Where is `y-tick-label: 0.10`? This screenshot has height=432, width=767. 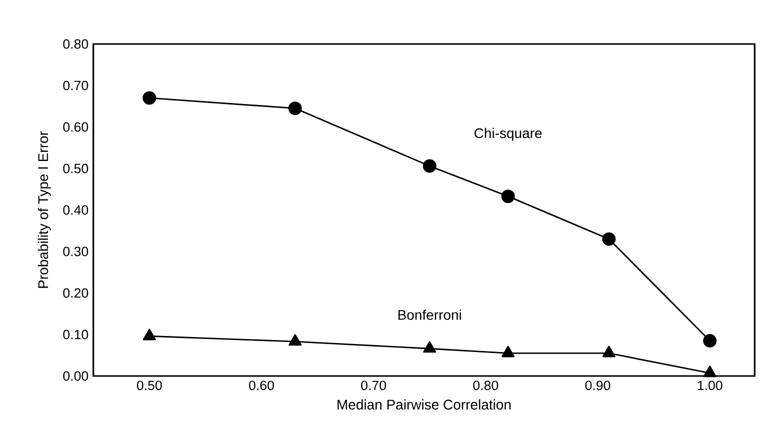 y-tick-label: 0.10 is located at coordinates (75, 335).